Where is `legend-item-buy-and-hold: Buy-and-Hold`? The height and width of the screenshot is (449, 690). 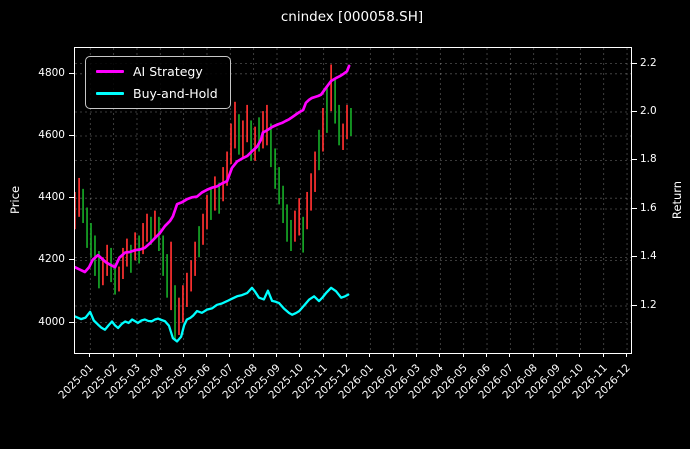 legend-item-buy-and-hold: Buy-and-Hold is located at coordinates (157, 93).